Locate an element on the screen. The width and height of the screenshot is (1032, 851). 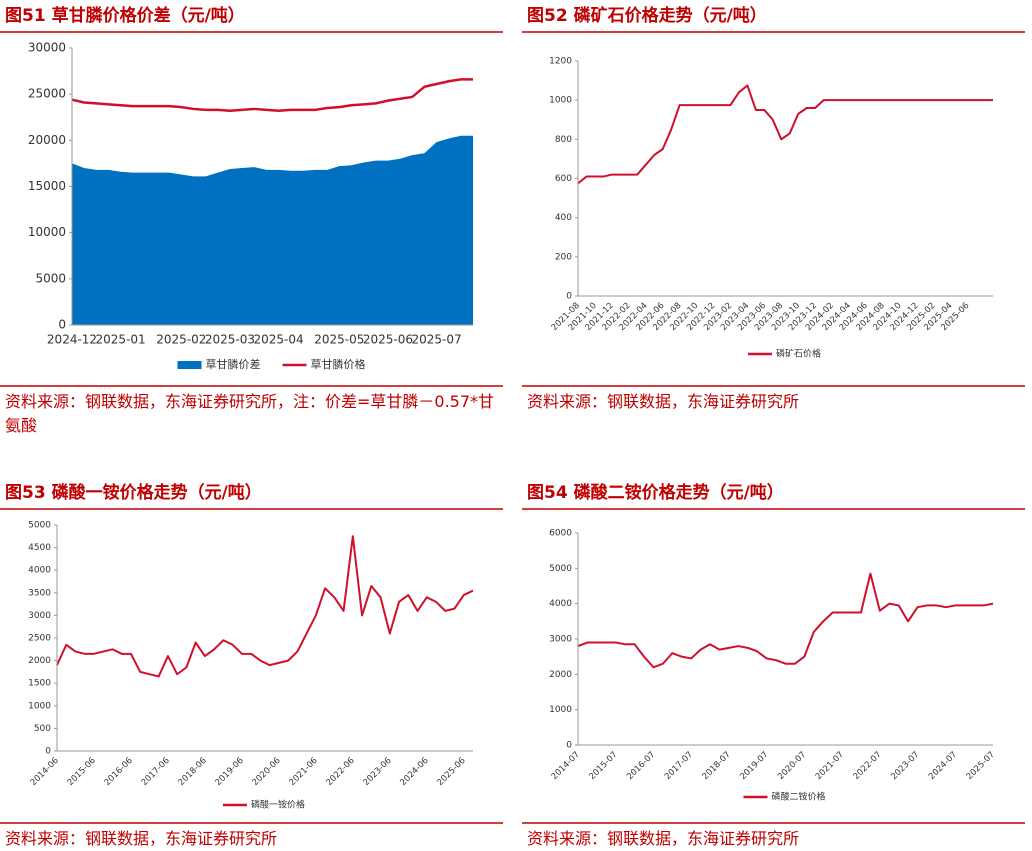
legend-swatch is located at coordinates (189, 365).